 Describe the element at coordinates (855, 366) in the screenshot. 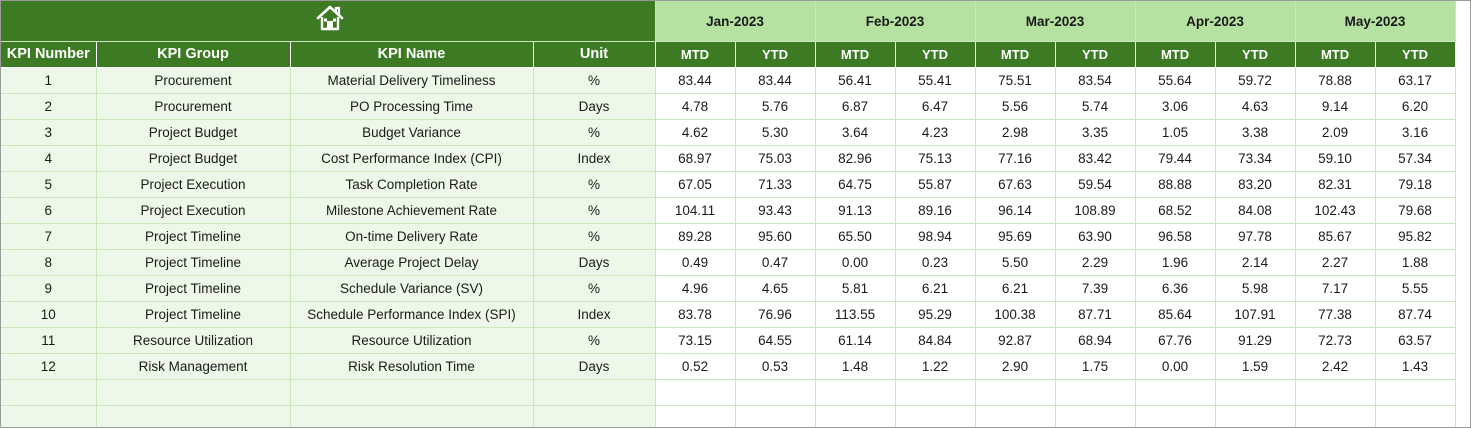

I see `mtd-value-cell: 1.48` at that location.